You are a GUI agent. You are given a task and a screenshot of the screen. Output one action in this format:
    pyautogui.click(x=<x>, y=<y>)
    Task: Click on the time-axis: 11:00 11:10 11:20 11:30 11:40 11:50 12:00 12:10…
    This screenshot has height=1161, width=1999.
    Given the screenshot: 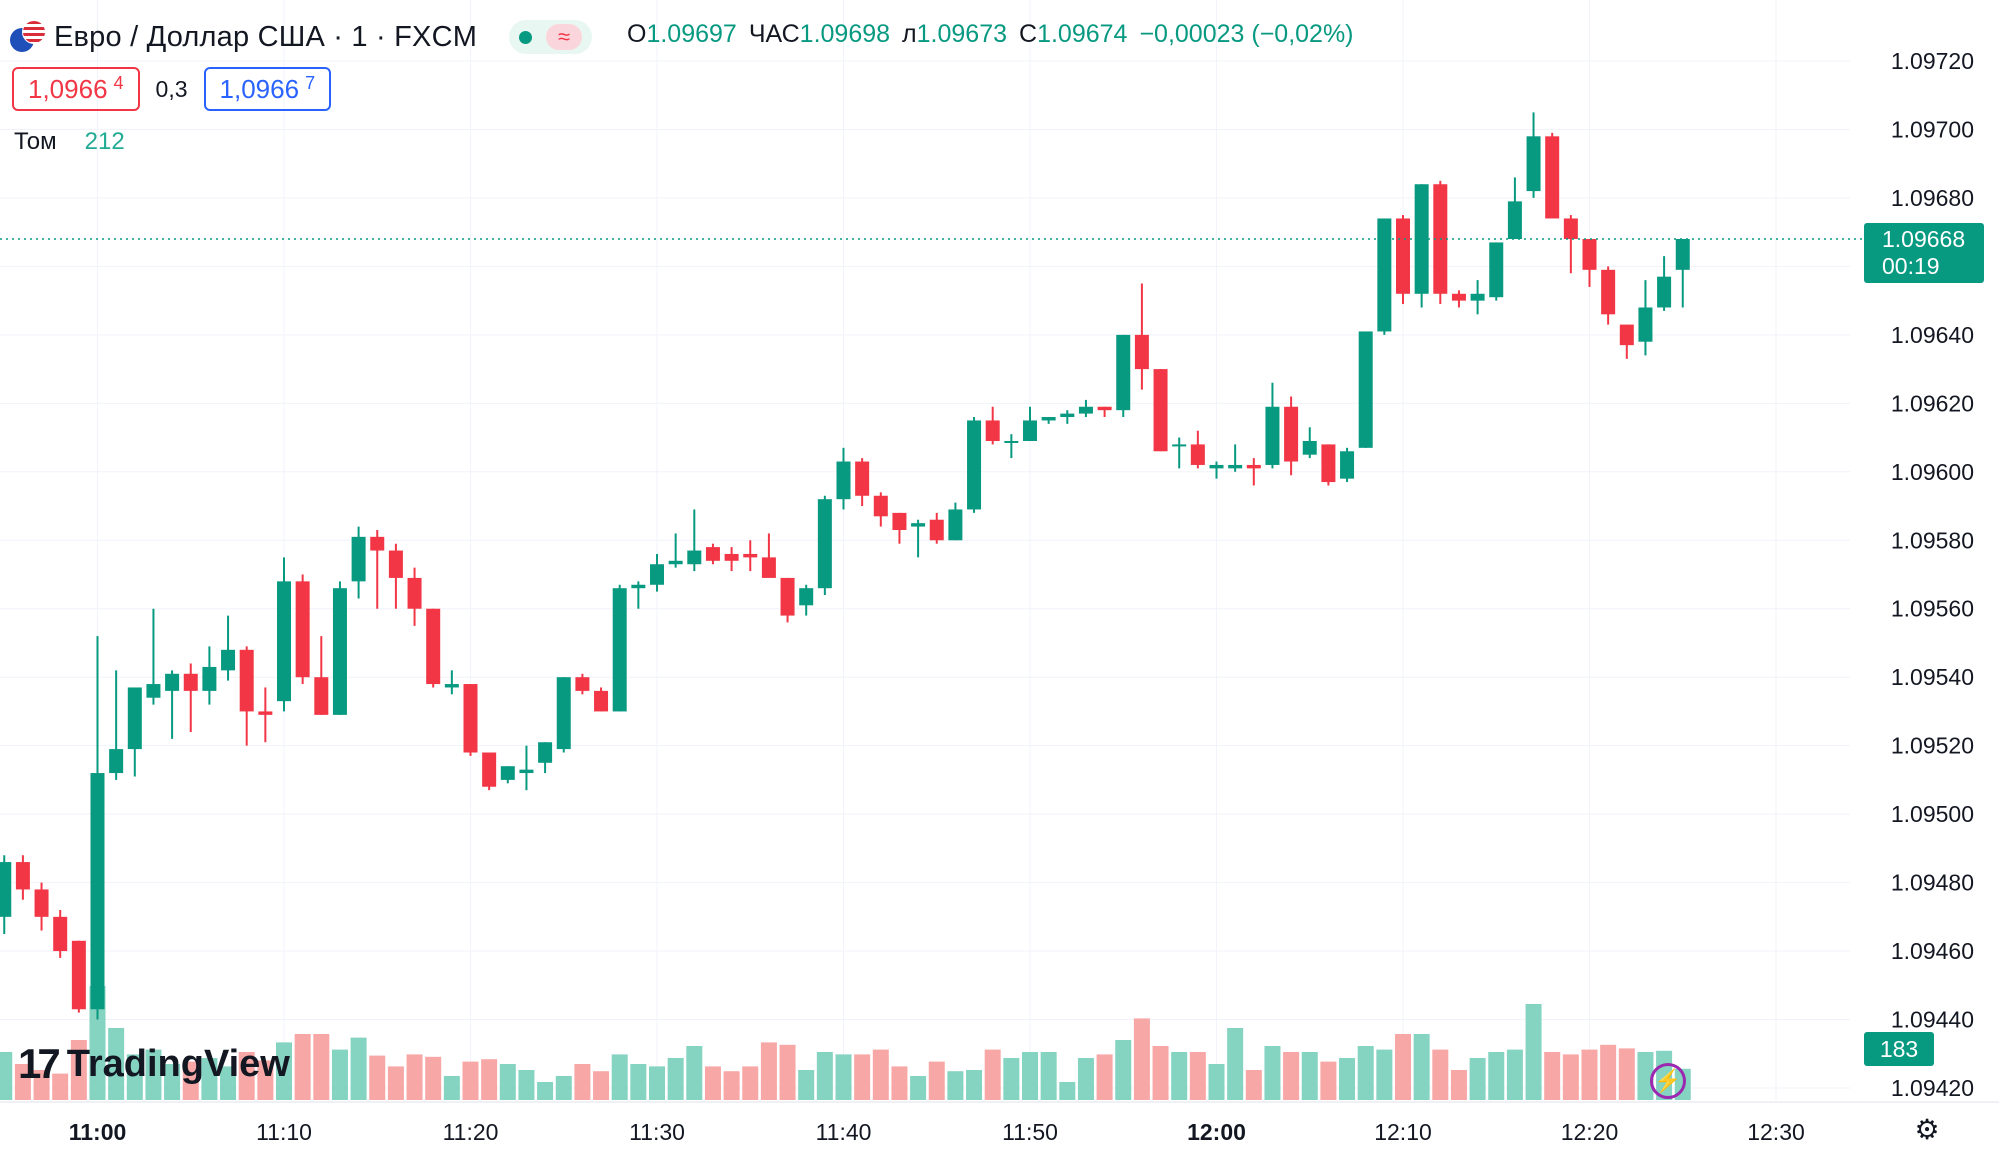 What is the action you would take?
    pyautogui.click(x=937, y=1132)
    